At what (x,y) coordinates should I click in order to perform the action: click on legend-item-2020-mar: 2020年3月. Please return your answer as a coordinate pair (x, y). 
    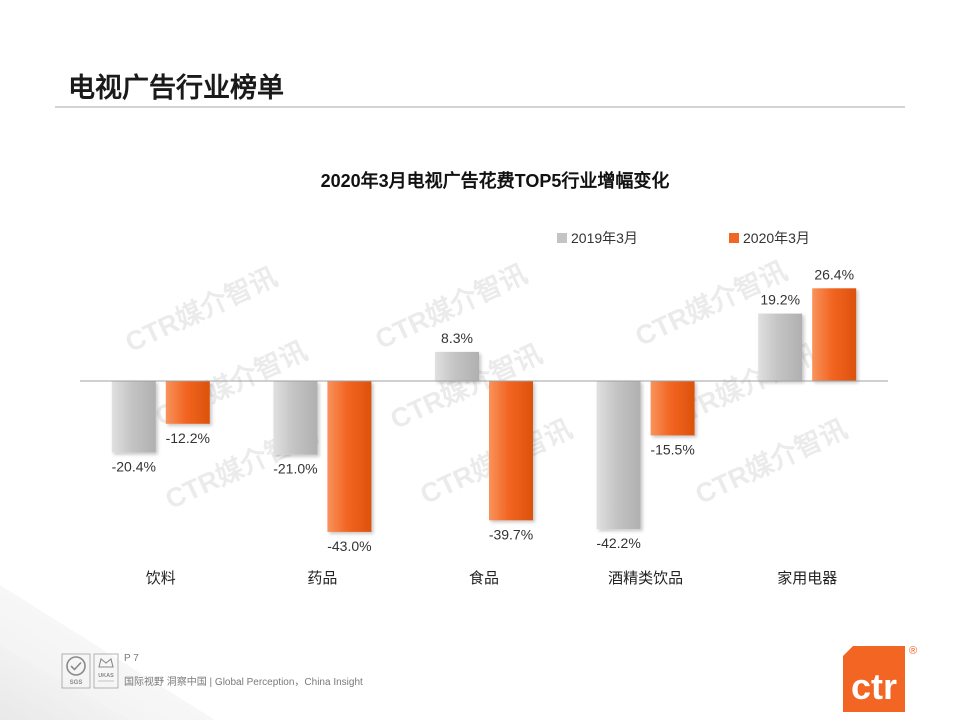
    Looking at the image, I should click on (769, 238).